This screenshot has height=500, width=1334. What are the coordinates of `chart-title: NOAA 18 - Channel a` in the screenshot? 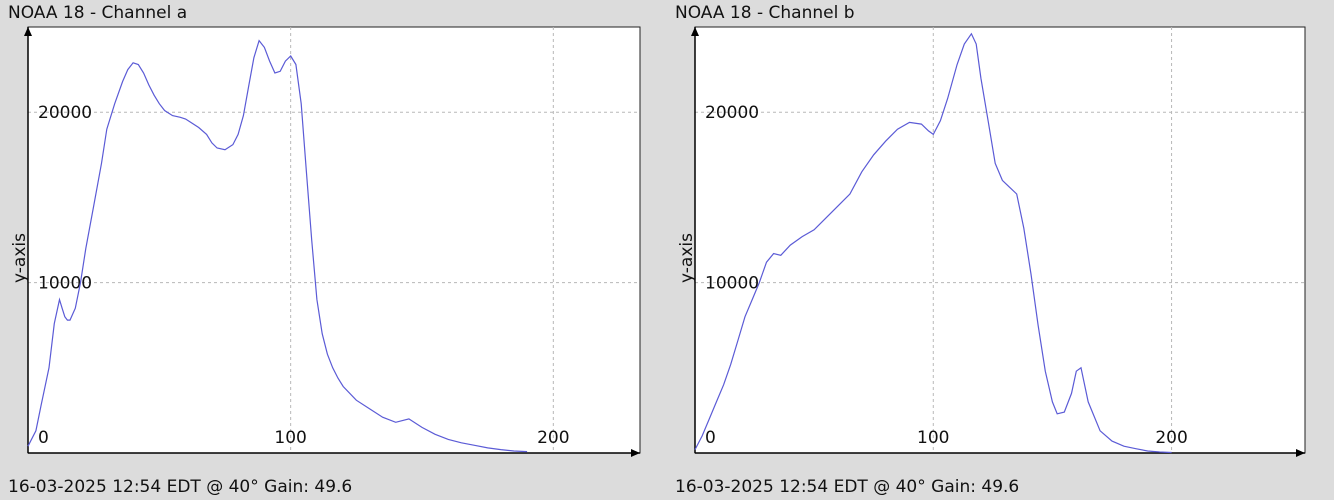 It's located at (98, 13).